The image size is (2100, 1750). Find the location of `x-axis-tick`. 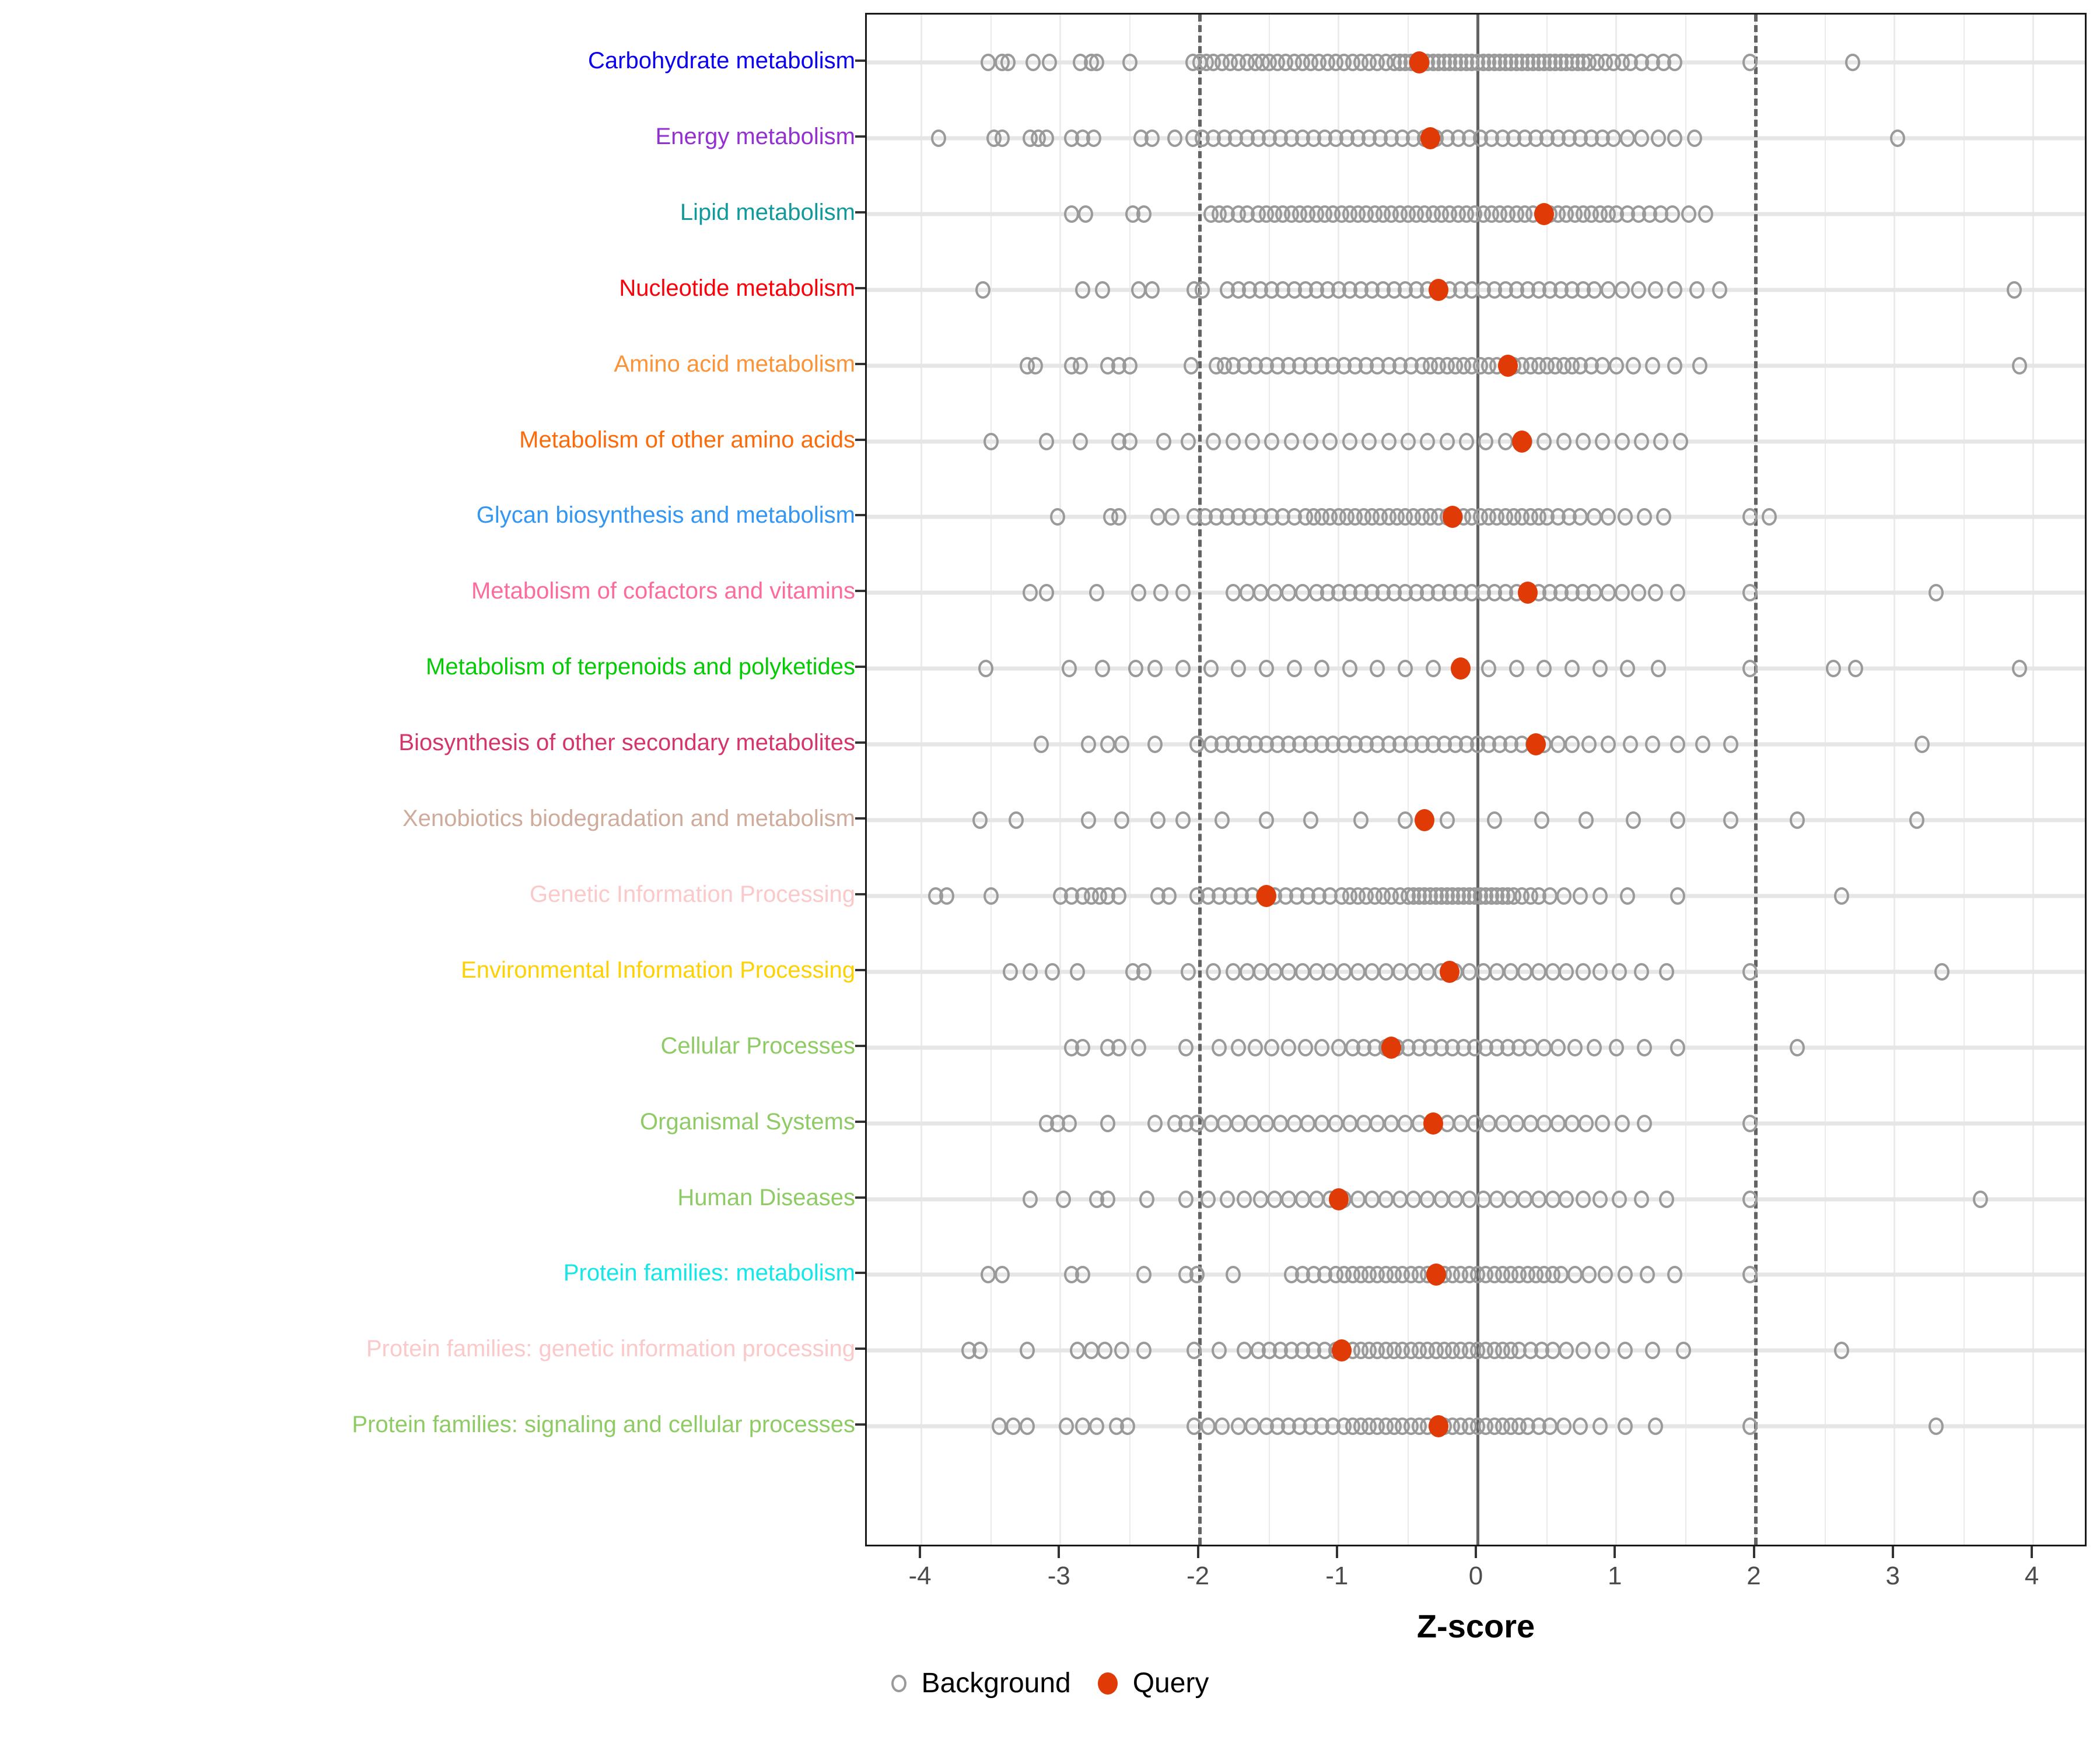

x-axis-tick is located at coordinates (1615, 1552).